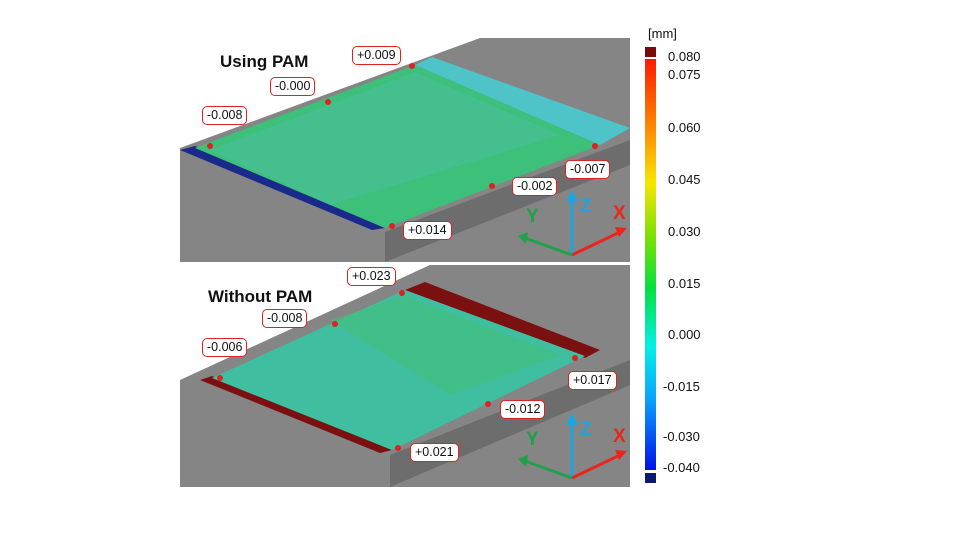  I want to click on deviation-label: -0.012, so click(523, 409).